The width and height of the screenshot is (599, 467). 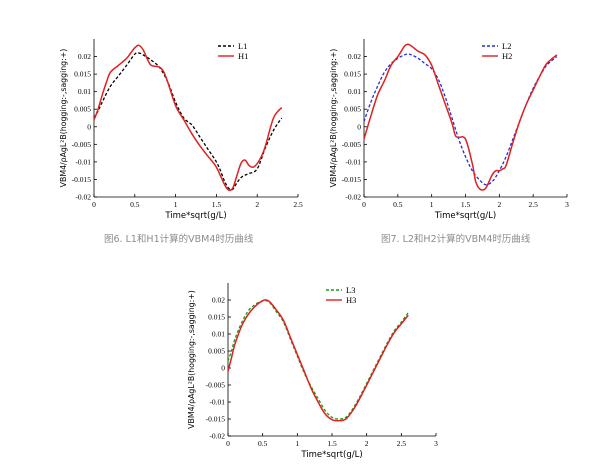 I want to click on series-h3-line, so click(x=318, y=360).